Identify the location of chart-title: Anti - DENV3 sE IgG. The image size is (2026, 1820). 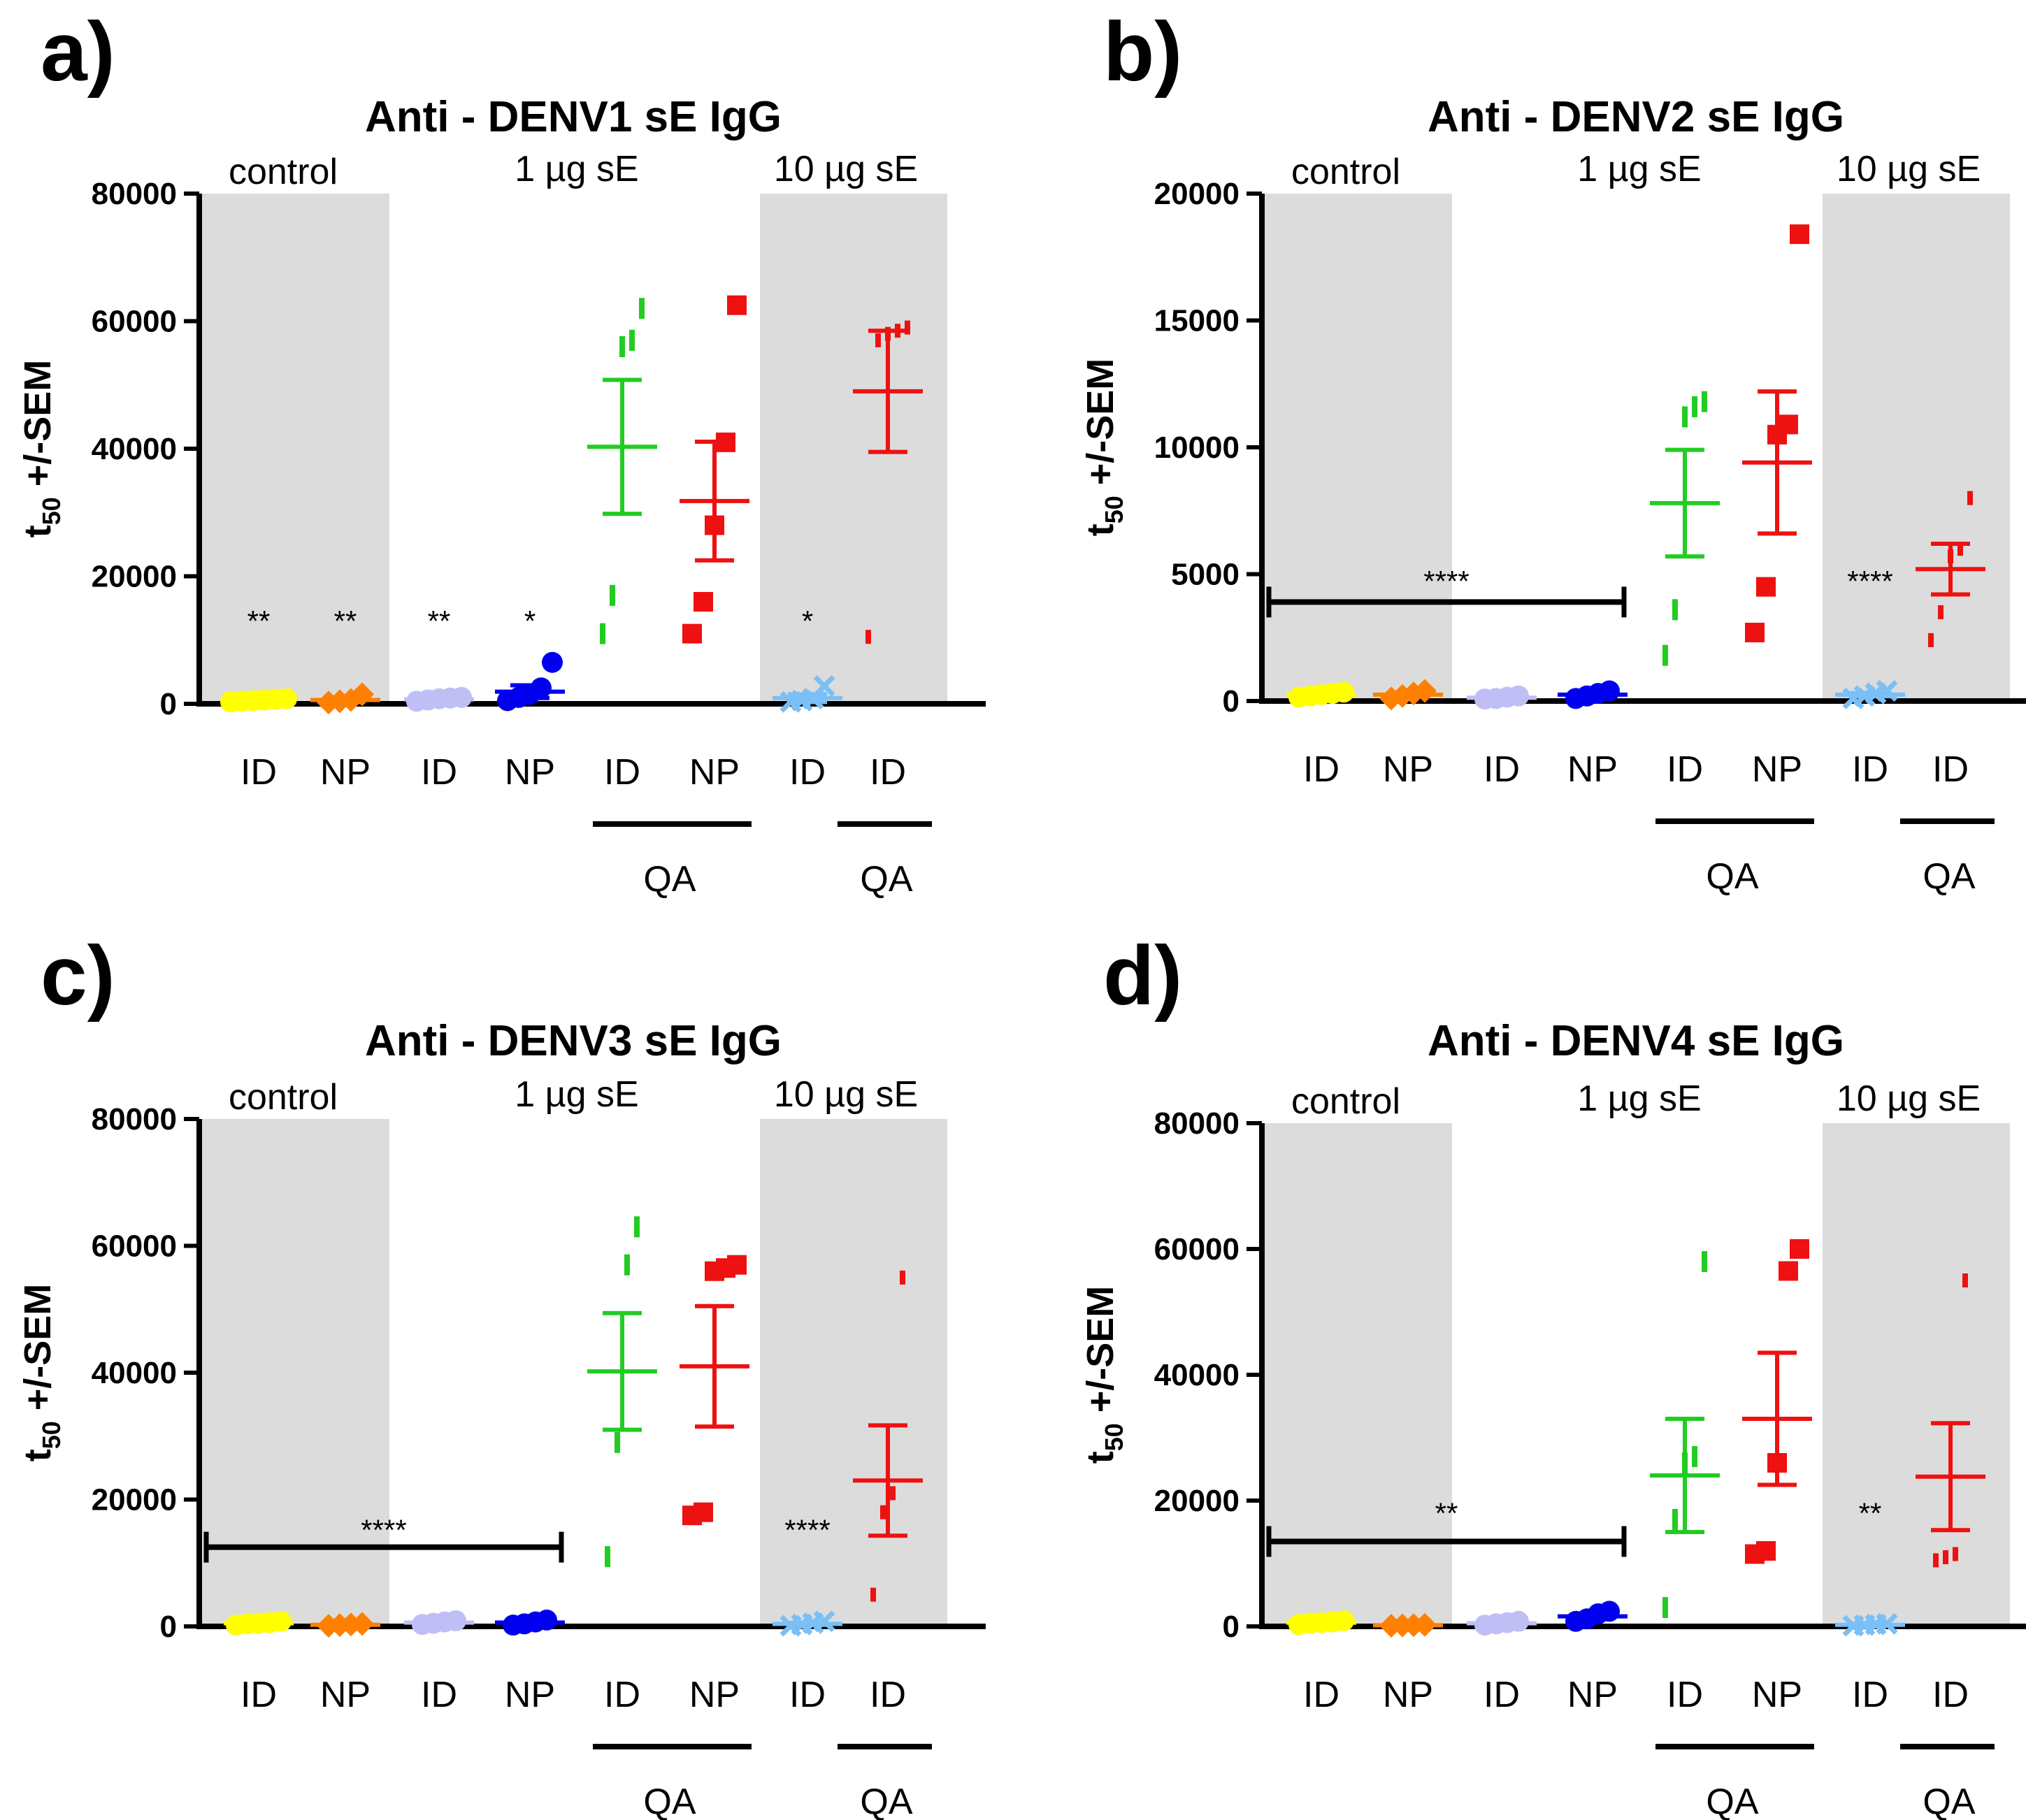
(573, 1041).